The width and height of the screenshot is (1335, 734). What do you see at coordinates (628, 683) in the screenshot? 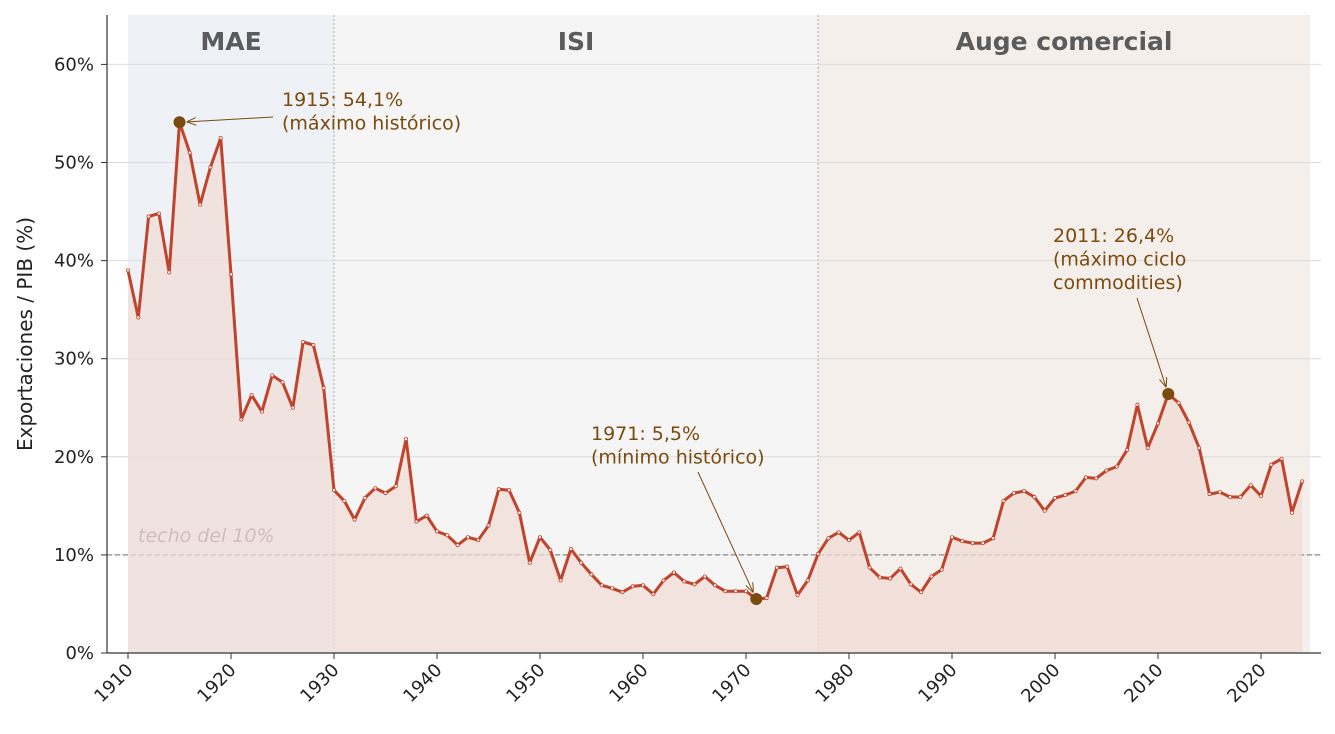
I see `x-tick-label: 1960` at bounding box center [628, 683].